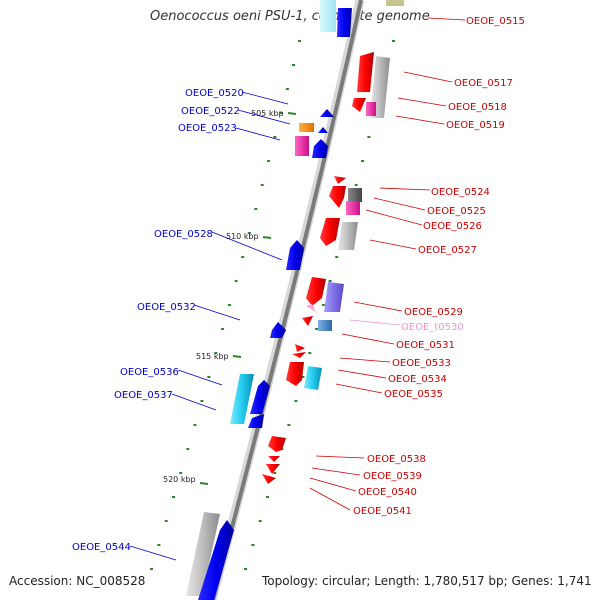 Image resolution: width=600 pixels, height=600 pixels. Describe the element at coordinates (330, 232) in the screenshot. I see `gene-feature-0527a` at that location.